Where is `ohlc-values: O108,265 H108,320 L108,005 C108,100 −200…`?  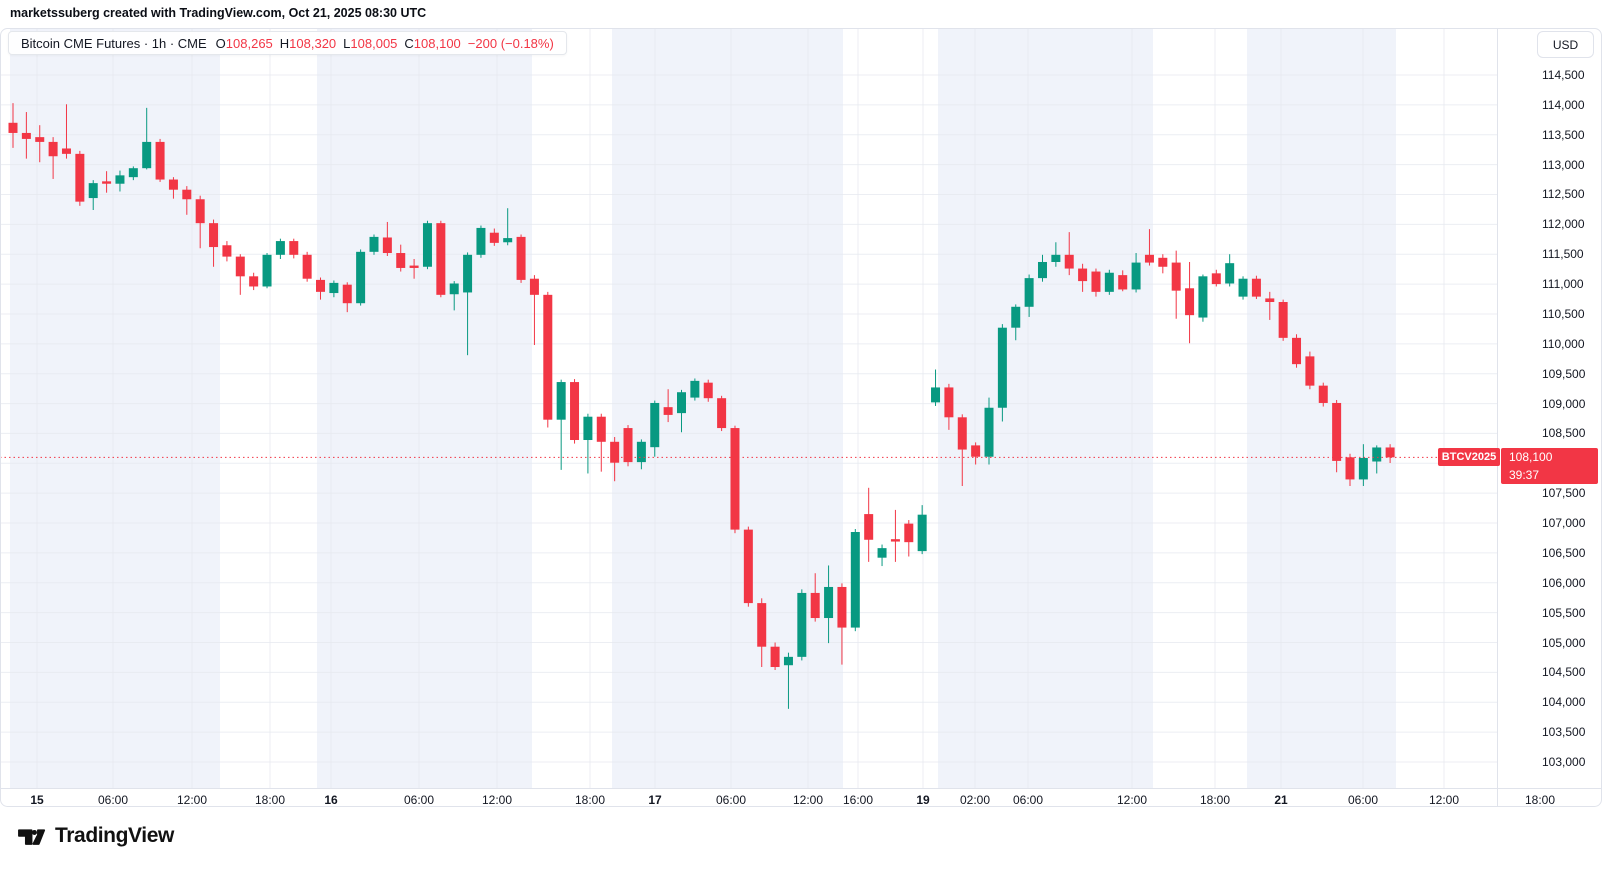 ohlc-values: O108,265 H108,320 L108,005 C108,100 −200… is located at coordinates (385, 43).